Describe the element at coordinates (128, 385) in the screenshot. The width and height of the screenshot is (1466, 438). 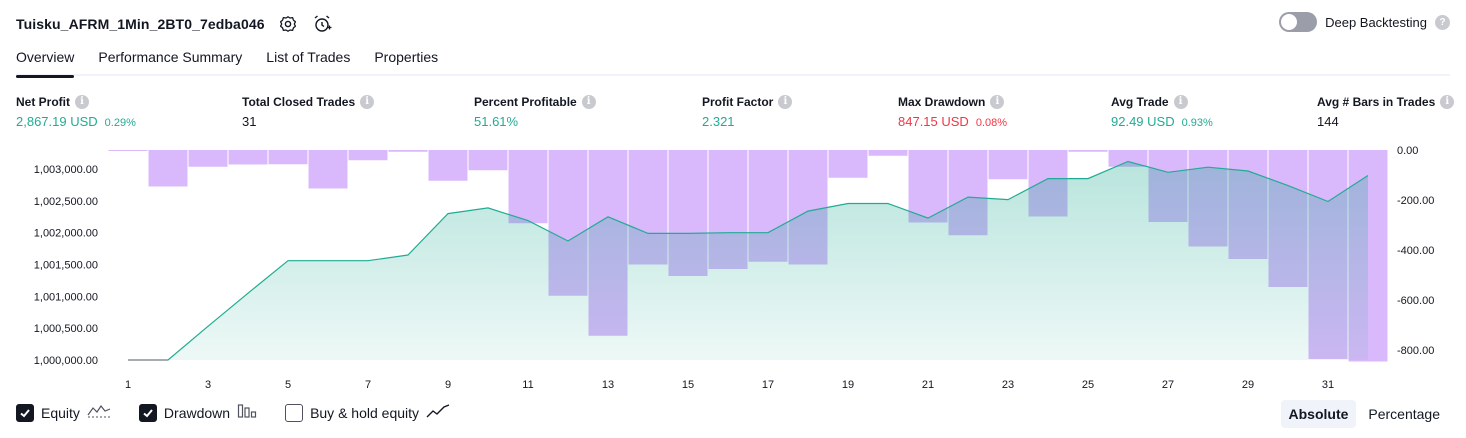
I see `x-tick-label: 1` at that location.